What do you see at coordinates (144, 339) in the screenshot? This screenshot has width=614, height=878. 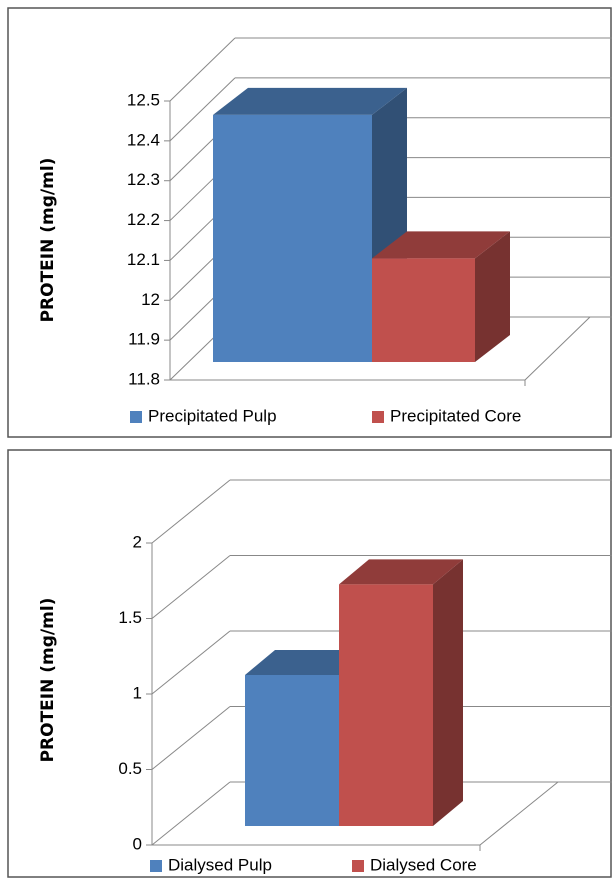 I see `y-tick-label: 11.9` at bounding box center [144, 339].